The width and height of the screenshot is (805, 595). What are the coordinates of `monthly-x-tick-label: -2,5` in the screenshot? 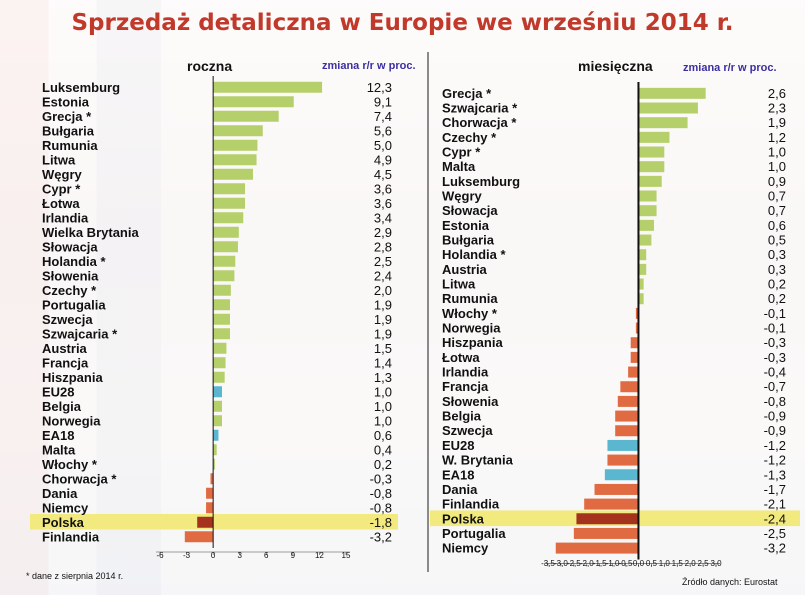 It's located at (574, 563).